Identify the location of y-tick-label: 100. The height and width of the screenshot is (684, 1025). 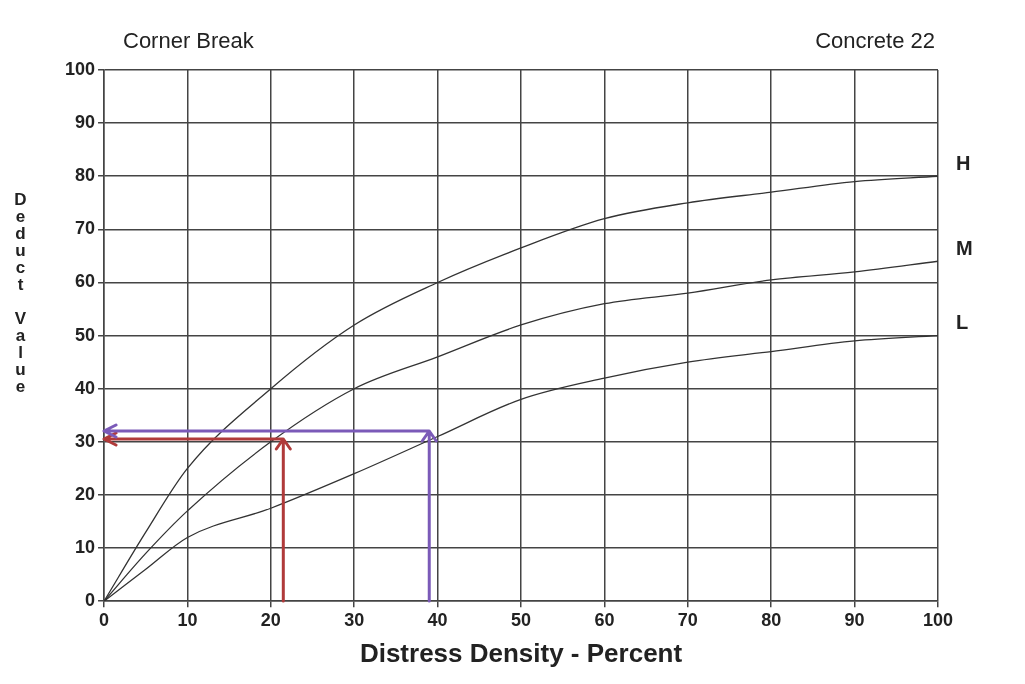
(80, 68).